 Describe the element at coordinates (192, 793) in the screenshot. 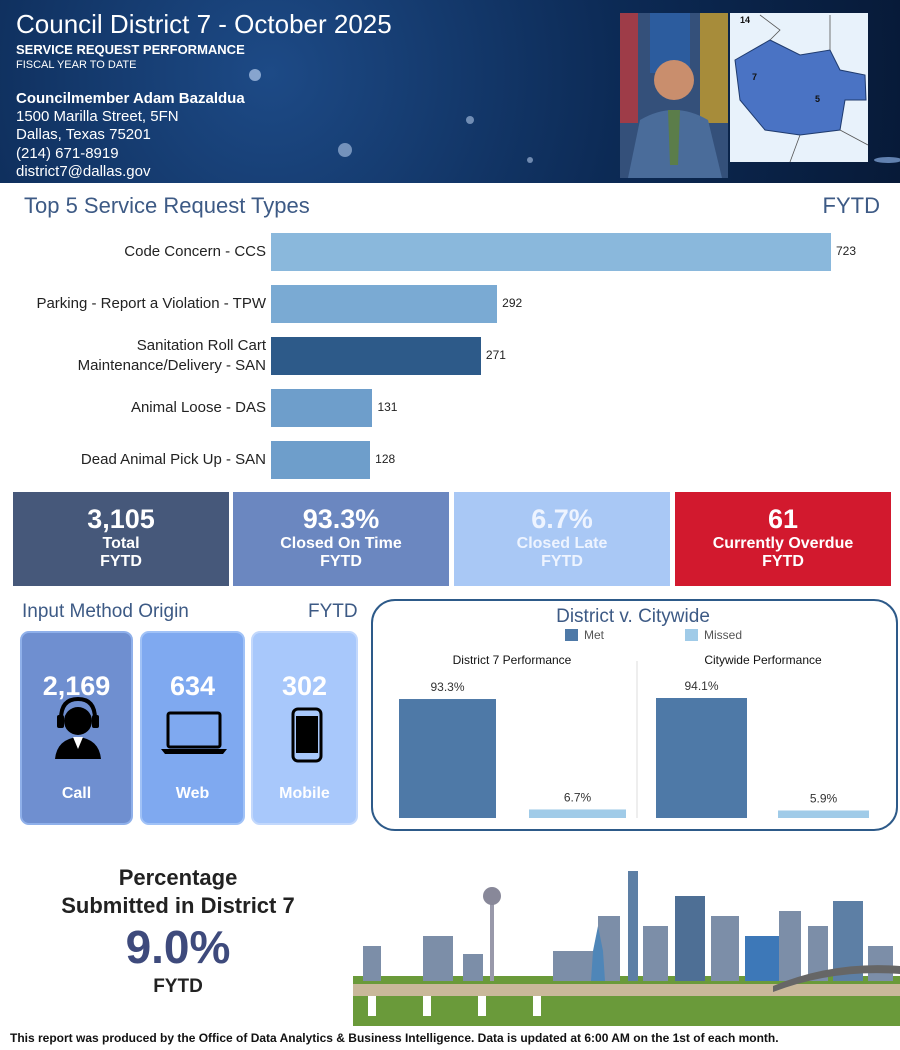

I see `input-label: Web` at that location.